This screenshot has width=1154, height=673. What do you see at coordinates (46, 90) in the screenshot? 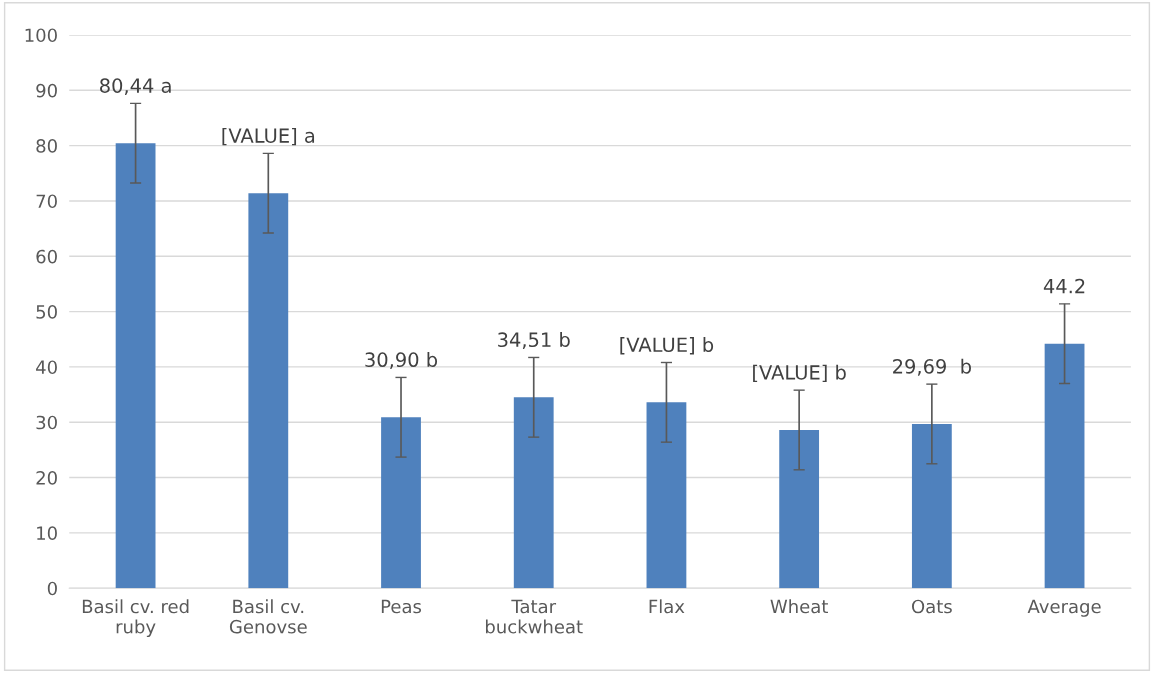
I see `y-tick-label: 90` at bounding box center [46, 90].